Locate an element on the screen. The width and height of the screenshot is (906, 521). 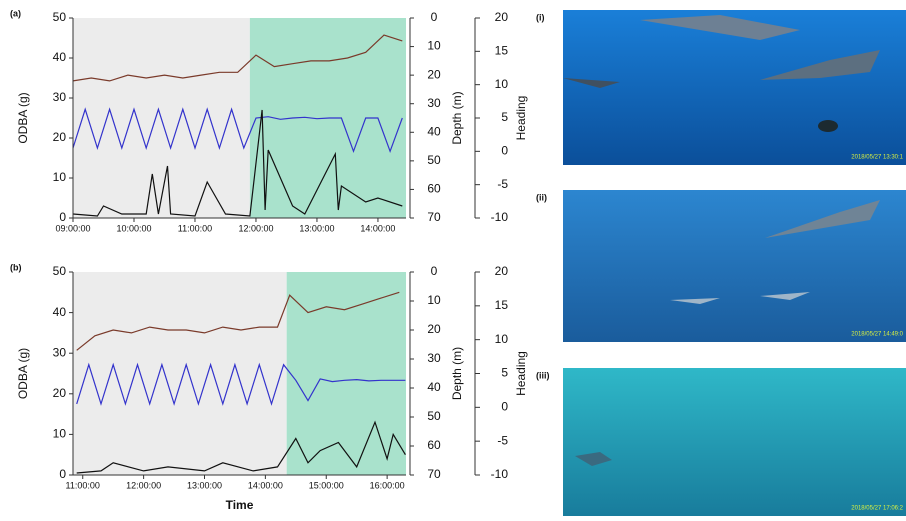
panel-label: (b) is located at coordinates (16, 267).